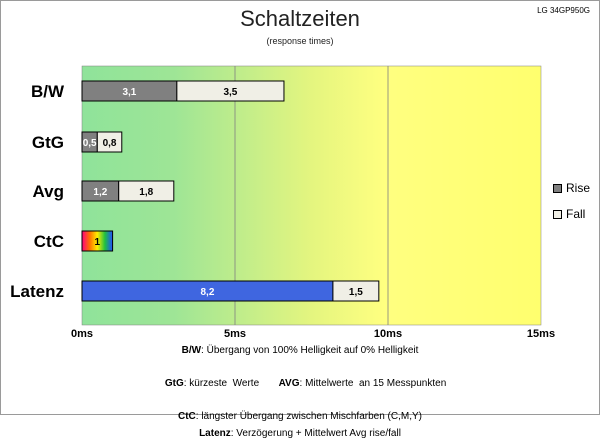  Describe the element at coordinates (90, 143) in the screenshot. I see `bar-rise-label: 0,5` at that location.